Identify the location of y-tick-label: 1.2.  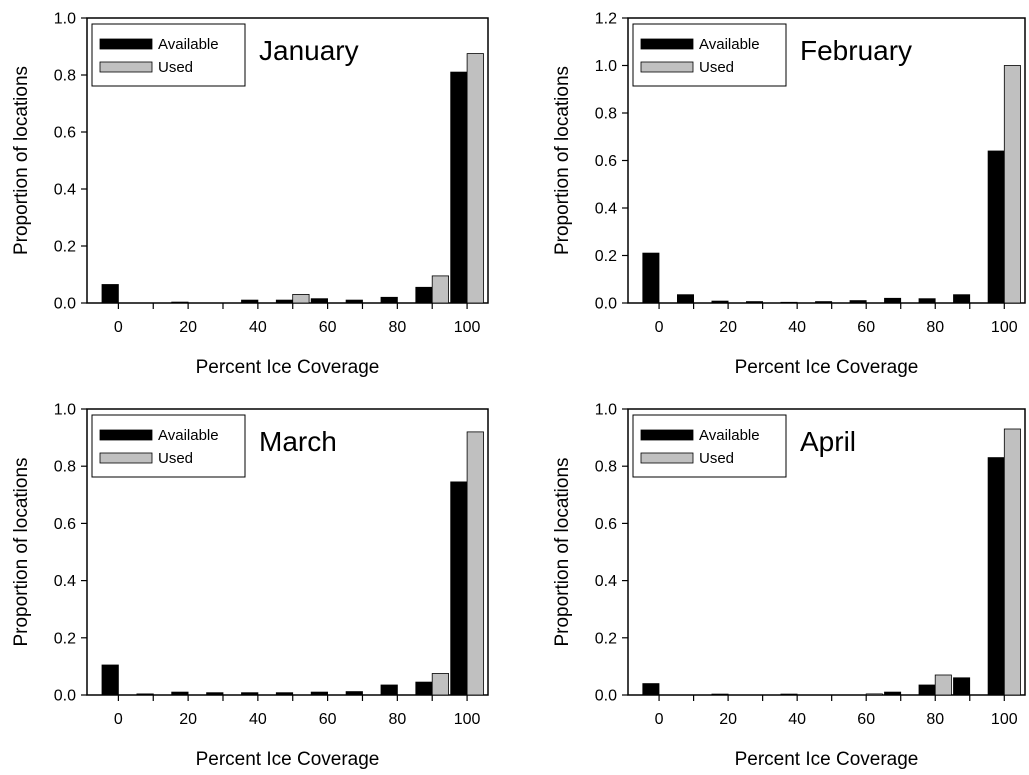
(606, 19).